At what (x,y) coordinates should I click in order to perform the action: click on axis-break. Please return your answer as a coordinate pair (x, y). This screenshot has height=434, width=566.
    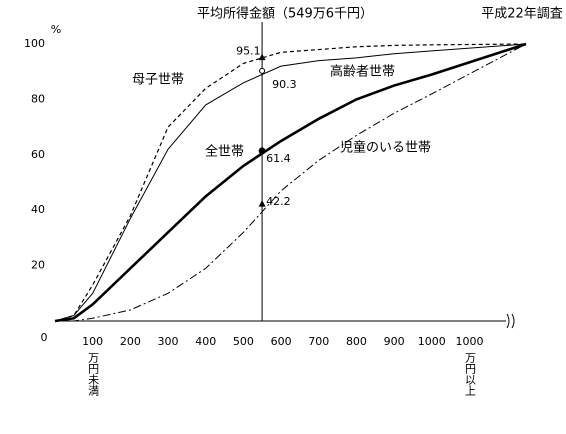
    Looking at the image, I should click on (510, 321).